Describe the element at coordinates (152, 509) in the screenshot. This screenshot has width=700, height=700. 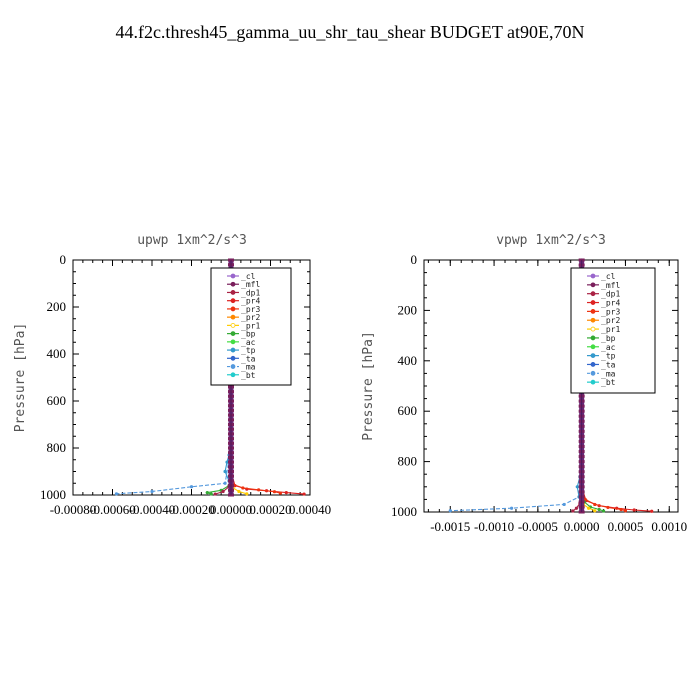
I see `x-tick-label: -0.00040` at that location.